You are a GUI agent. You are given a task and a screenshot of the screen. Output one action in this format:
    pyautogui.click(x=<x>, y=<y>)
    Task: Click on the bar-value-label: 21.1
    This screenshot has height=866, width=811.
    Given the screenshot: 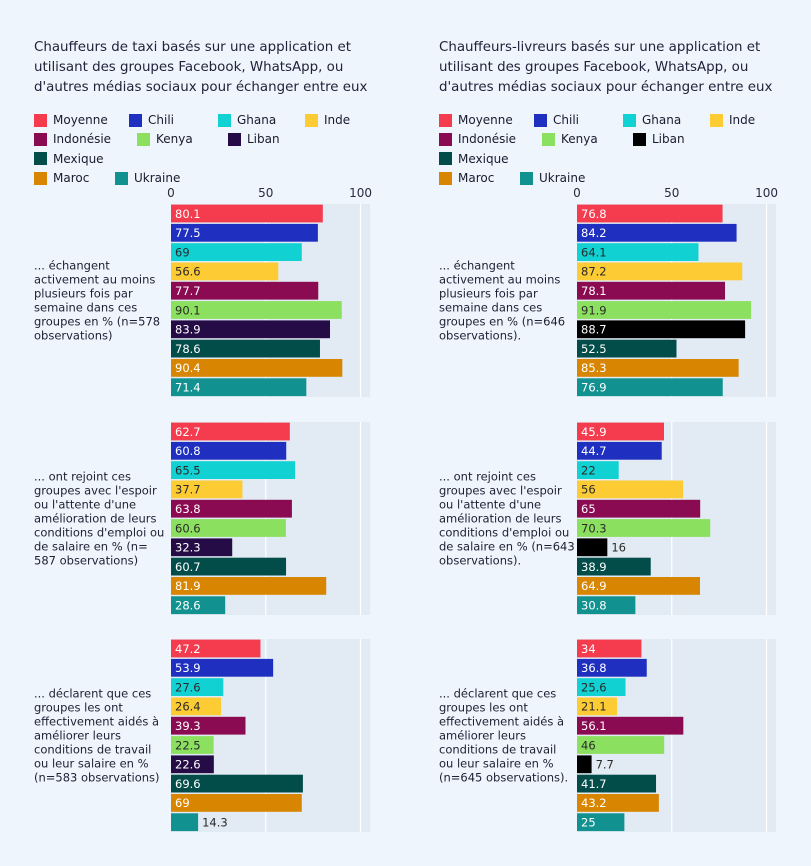 What is the action you would take?
    pyautogui.click(x=594, y=707)
    